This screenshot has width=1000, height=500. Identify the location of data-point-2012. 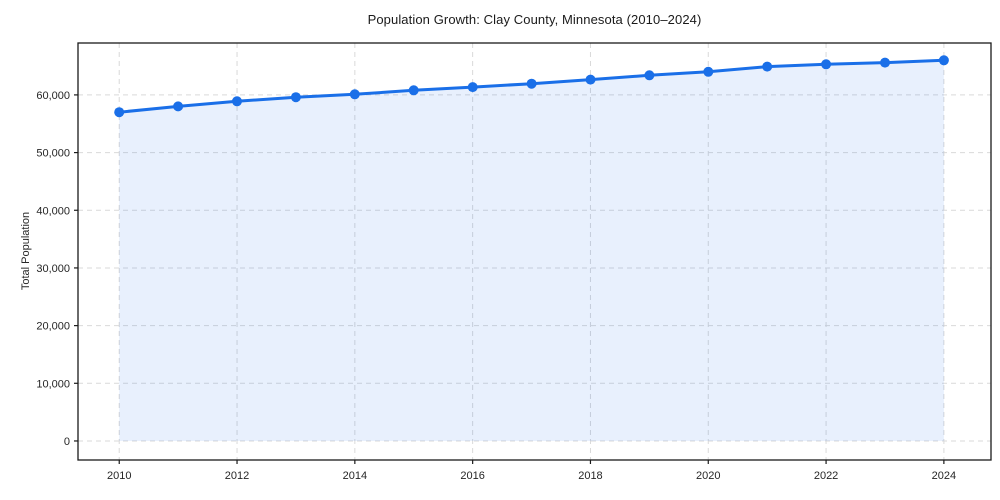
(237, 101).